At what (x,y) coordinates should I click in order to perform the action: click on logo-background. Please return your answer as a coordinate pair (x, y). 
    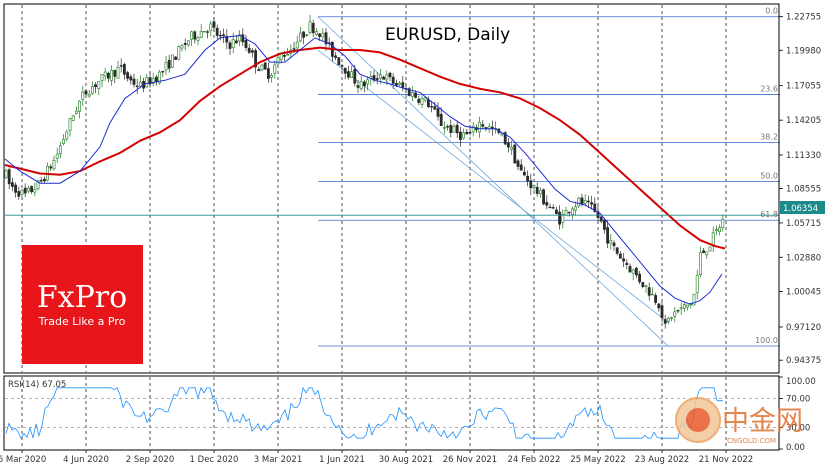
    Looking at the image, I should click on (82, 304).